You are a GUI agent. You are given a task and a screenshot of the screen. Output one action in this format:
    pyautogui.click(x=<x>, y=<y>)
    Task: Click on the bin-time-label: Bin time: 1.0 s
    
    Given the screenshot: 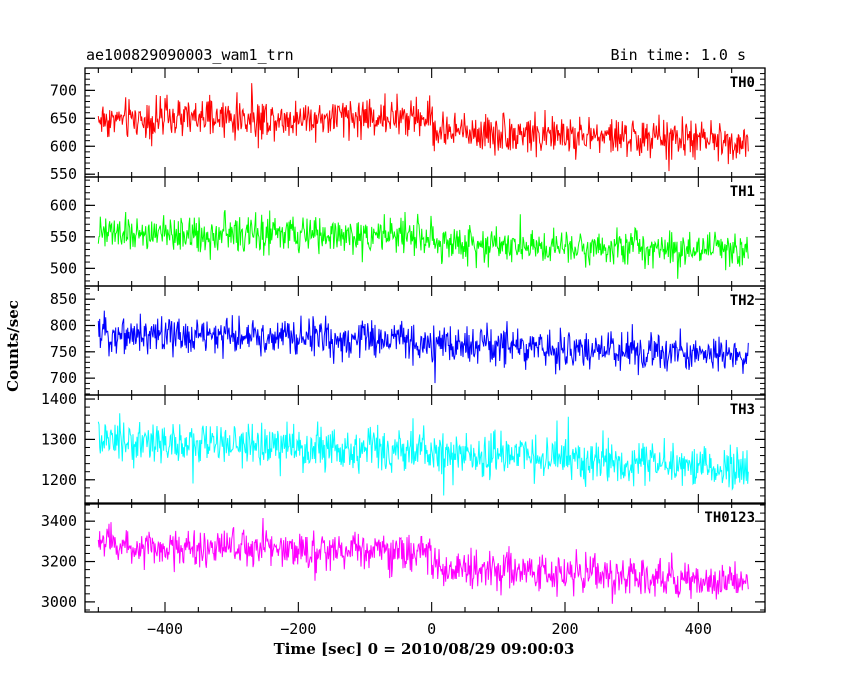 What is the action you would take?
    pyautogui.click(x=678, y=55)
    